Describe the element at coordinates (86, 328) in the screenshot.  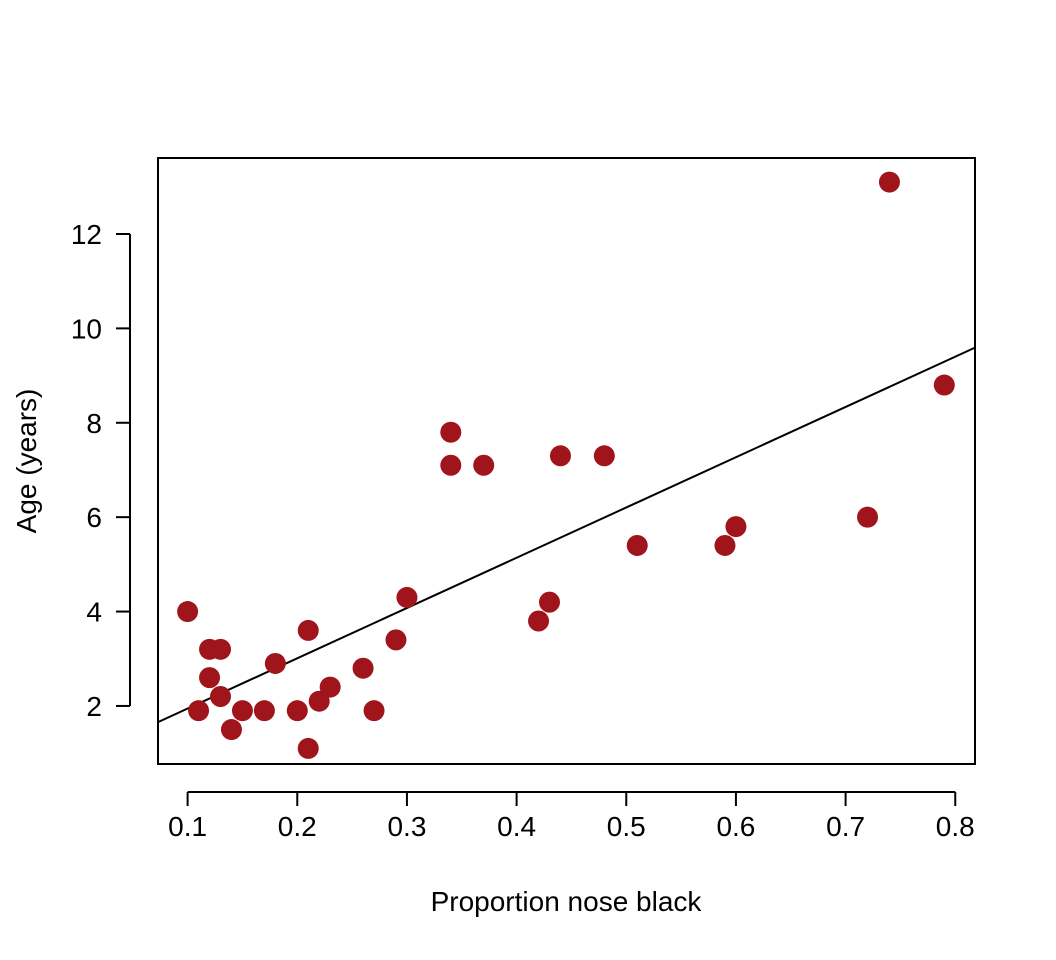
I see `y-tick-label: 10` at that location.